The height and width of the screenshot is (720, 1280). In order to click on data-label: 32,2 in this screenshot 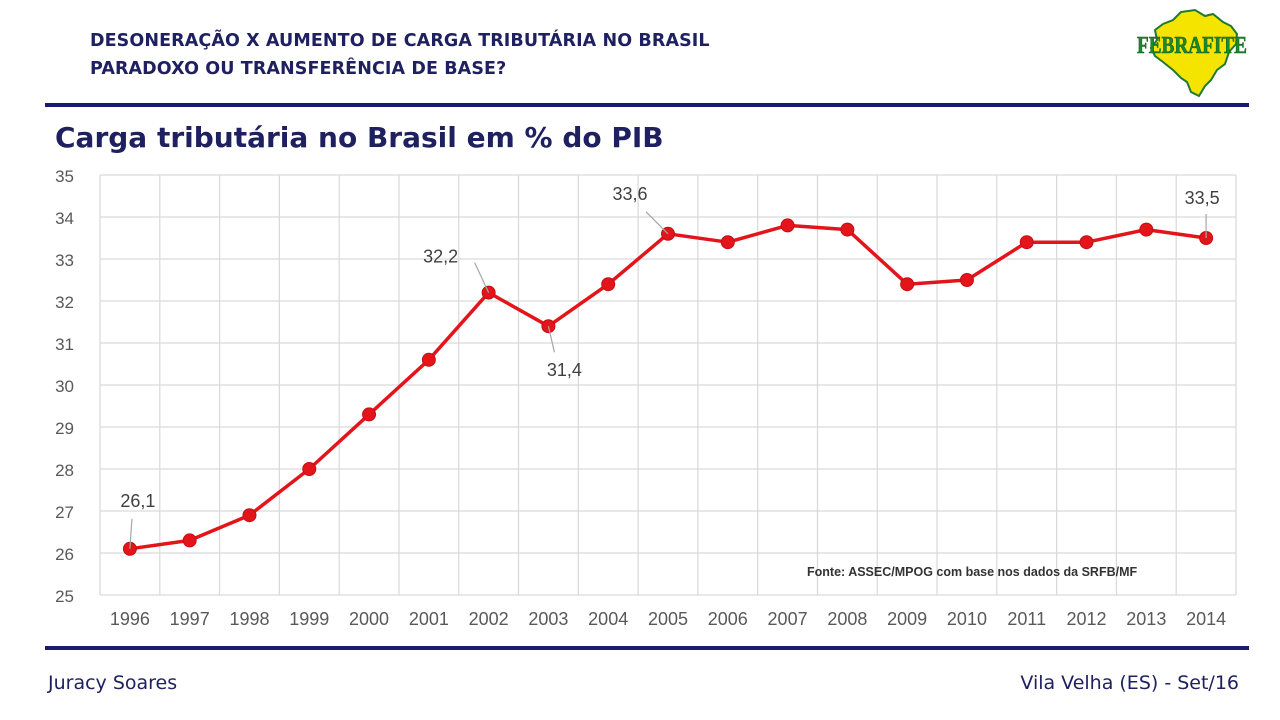, I will do `click(440, 257)`.